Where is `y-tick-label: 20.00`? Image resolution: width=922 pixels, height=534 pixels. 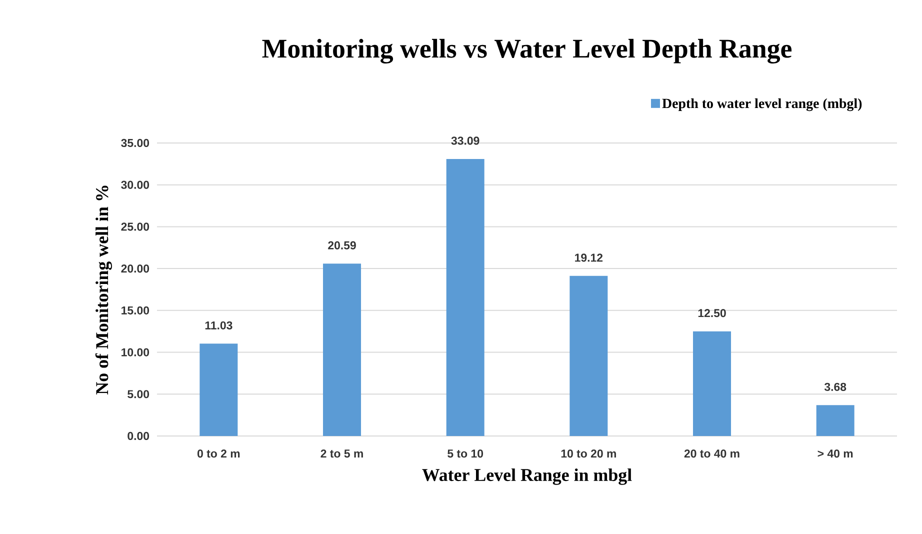 y-tick-label: 20.00 is located at coordinates (135, 268).